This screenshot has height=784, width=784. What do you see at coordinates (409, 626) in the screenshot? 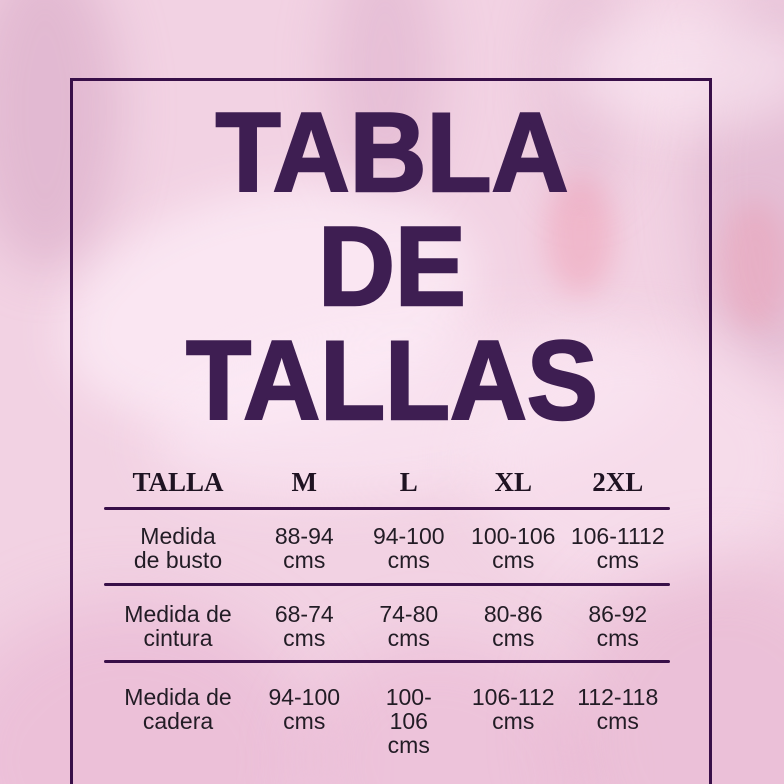
I see `waist-value-l: 74-80 cms` at bounding box center [409, 626].